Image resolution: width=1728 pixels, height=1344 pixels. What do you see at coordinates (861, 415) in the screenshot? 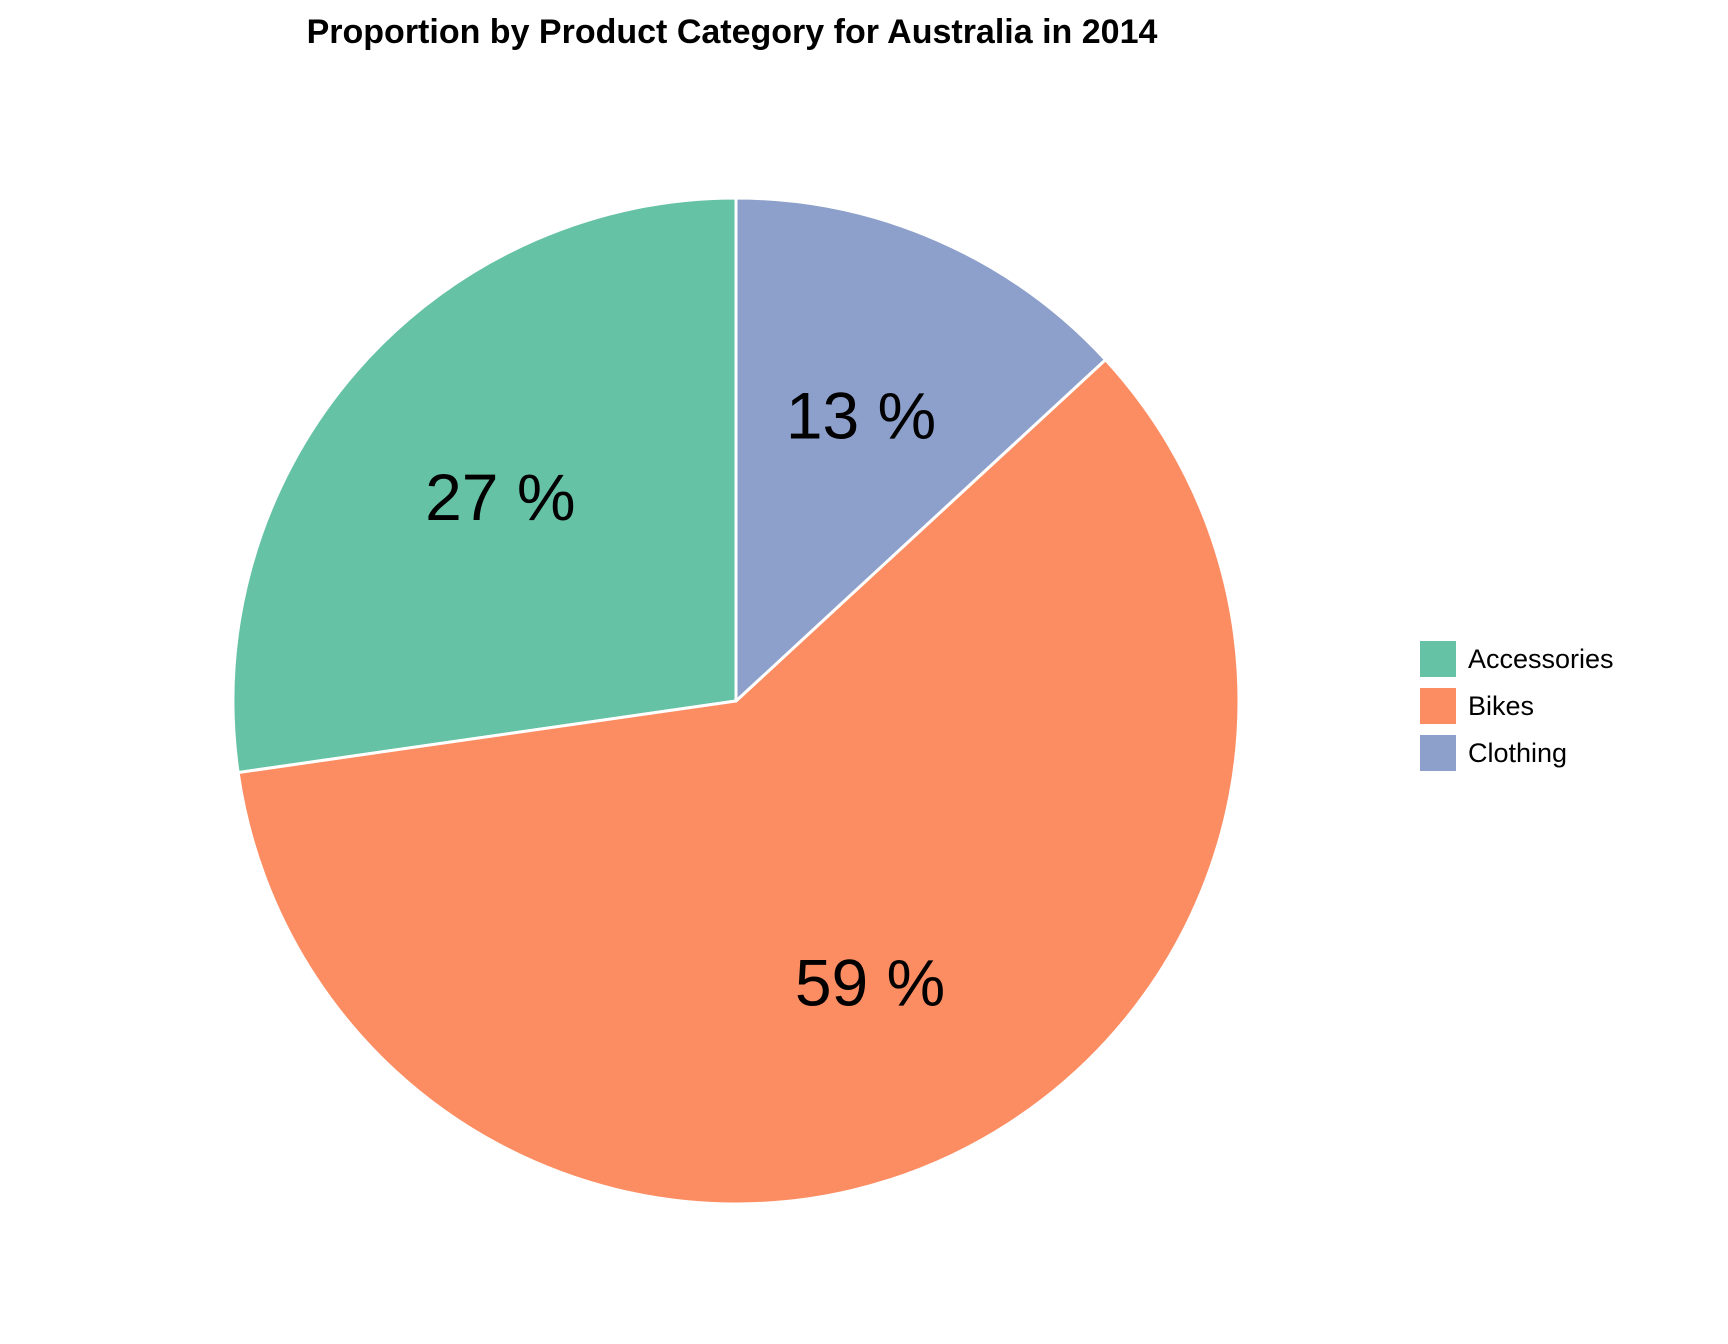
I see `slice-label-clothing: 13 %` at bounding box center [861, 415].